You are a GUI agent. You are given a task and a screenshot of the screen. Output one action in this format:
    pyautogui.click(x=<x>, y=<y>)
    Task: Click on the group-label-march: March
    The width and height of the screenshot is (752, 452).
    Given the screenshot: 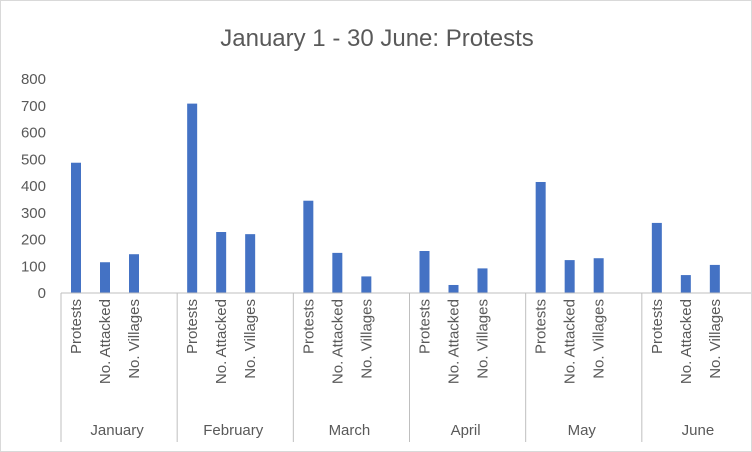 What is the action you would take?
    pyautogui.click(x=350, y=430)
    